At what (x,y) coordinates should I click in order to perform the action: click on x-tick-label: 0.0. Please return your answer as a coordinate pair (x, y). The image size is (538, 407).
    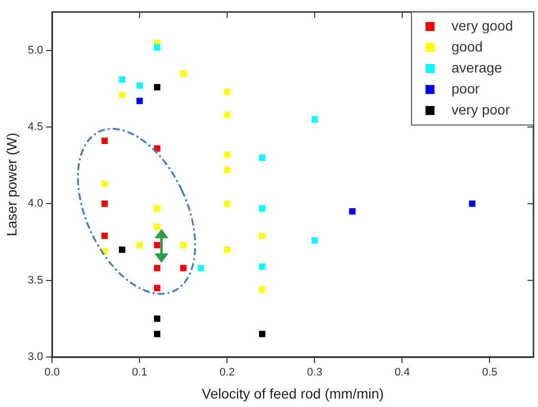
    Looking at the image, I should click on (52, 372).